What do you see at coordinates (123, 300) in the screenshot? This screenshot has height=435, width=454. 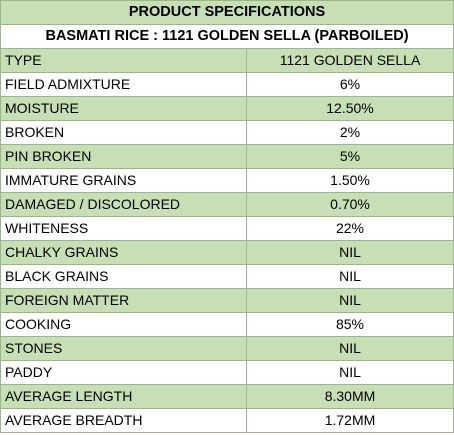 I see `spec-parameter: FOREIGN MATTER` at bounding box center [123, 300].